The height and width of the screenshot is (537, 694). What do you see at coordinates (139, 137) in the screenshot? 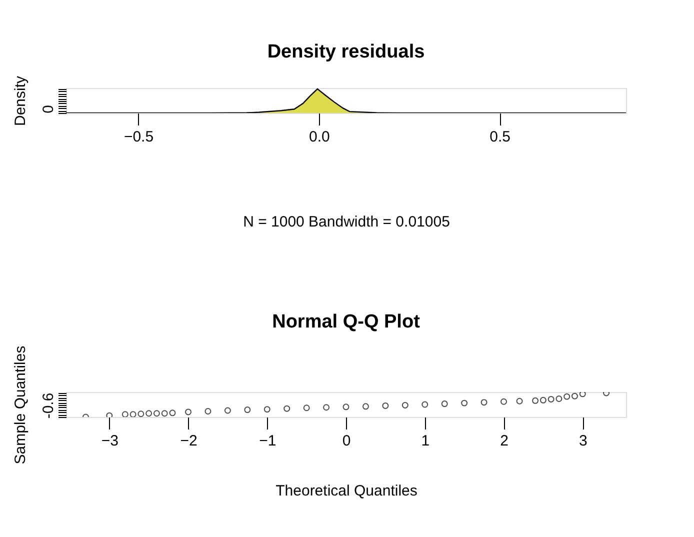
I see `x-tick-label: −0.5` at bounding box center [139, 137].